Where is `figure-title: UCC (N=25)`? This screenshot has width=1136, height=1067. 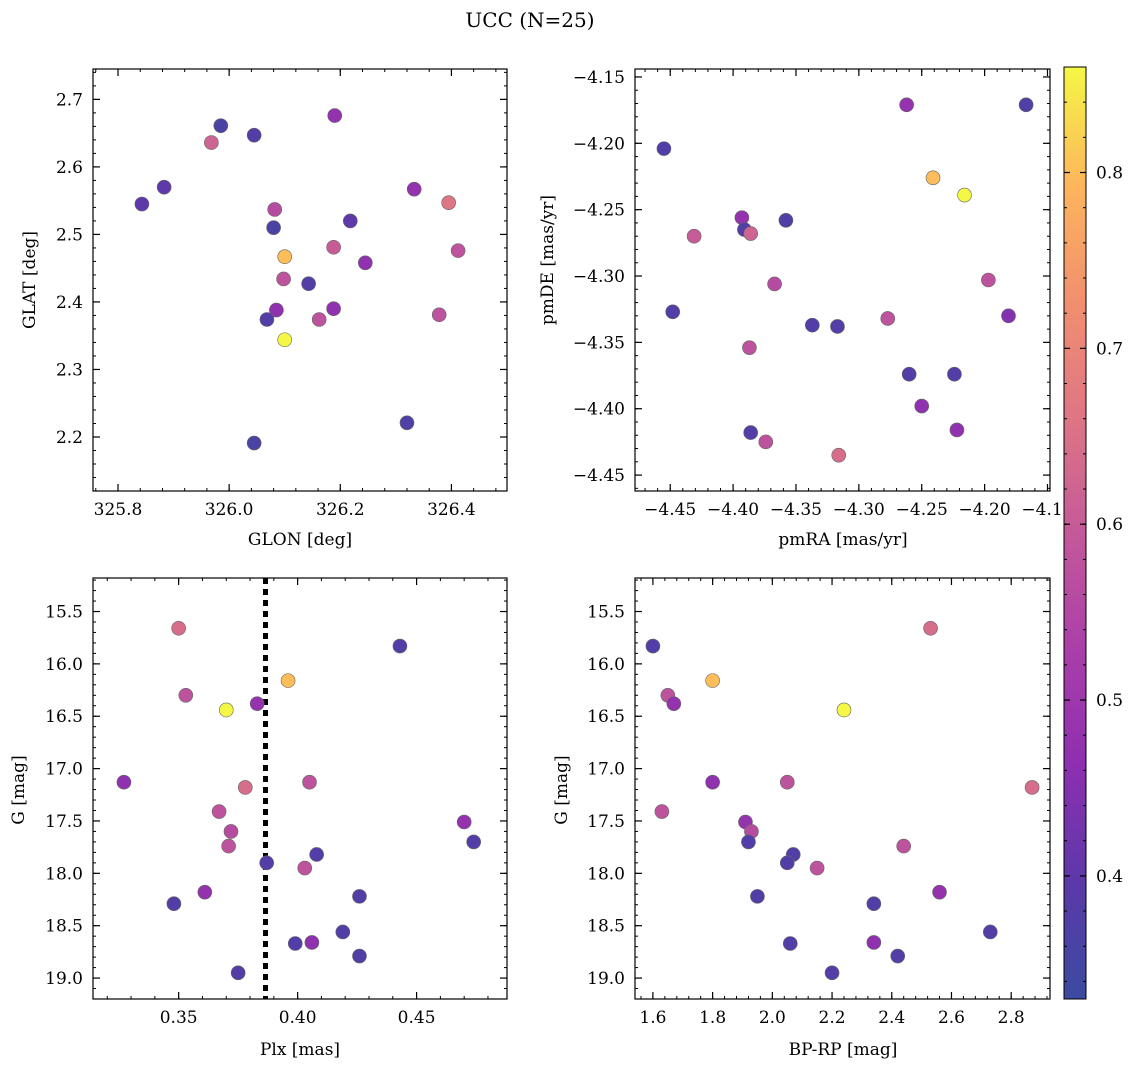 figure-title: UCC (N=25) is located at coordinates (529, 20).